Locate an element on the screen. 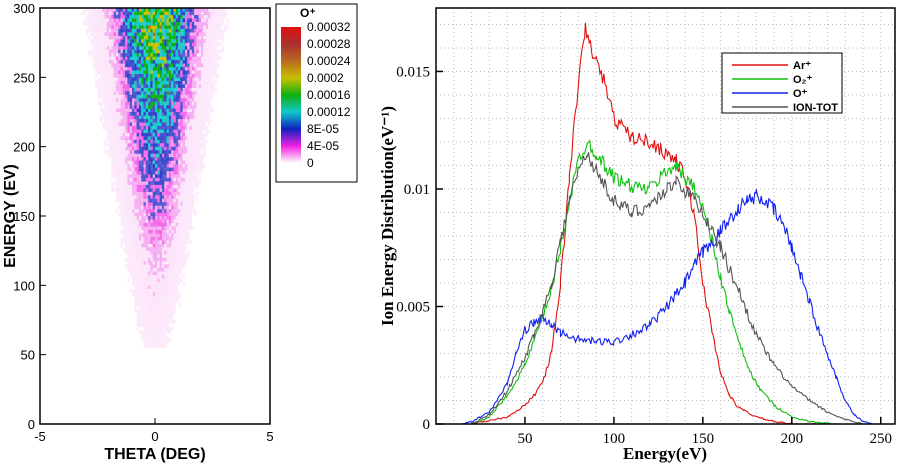 The image size is (900, 466). colorbar-swatch is located at coordinates (291, 154).